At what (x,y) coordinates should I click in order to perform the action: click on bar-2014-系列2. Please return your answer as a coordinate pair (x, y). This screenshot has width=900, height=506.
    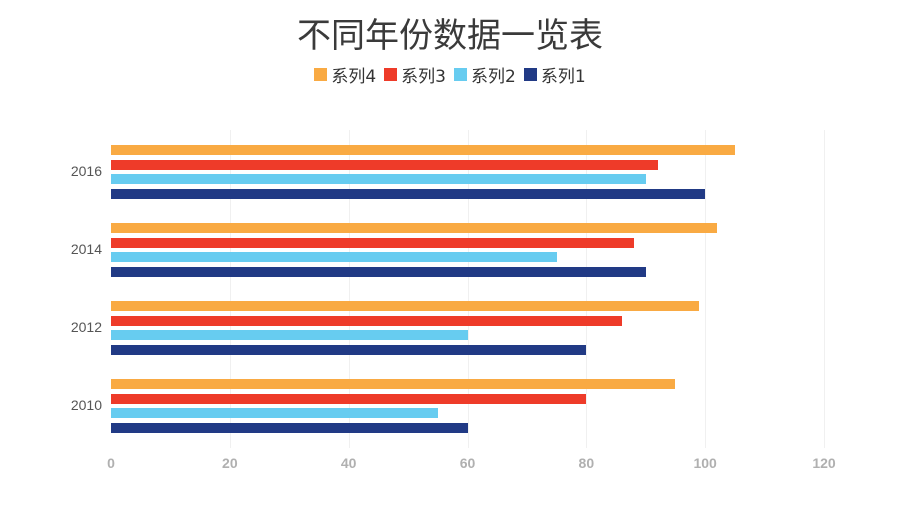
    Looking at the image, I should click on (334, 257).